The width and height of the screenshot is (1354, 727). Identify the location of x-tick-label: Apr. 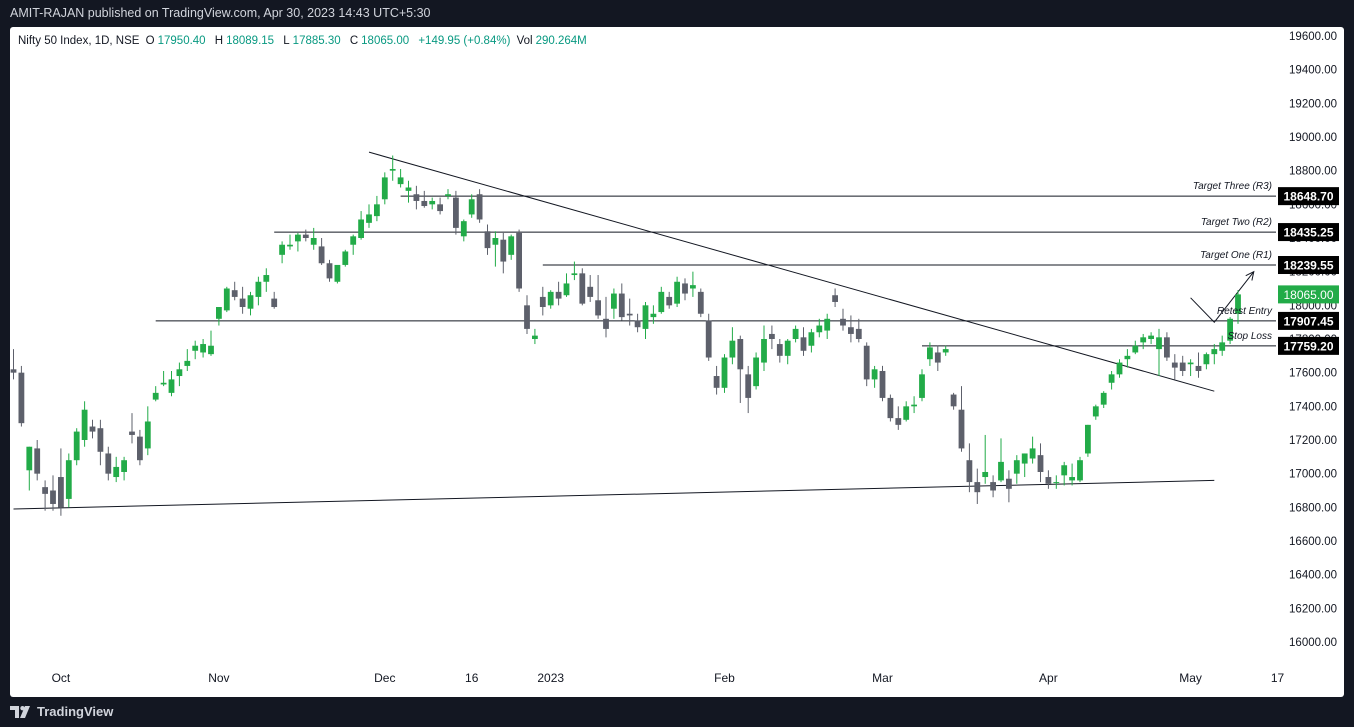
(1048, 678).